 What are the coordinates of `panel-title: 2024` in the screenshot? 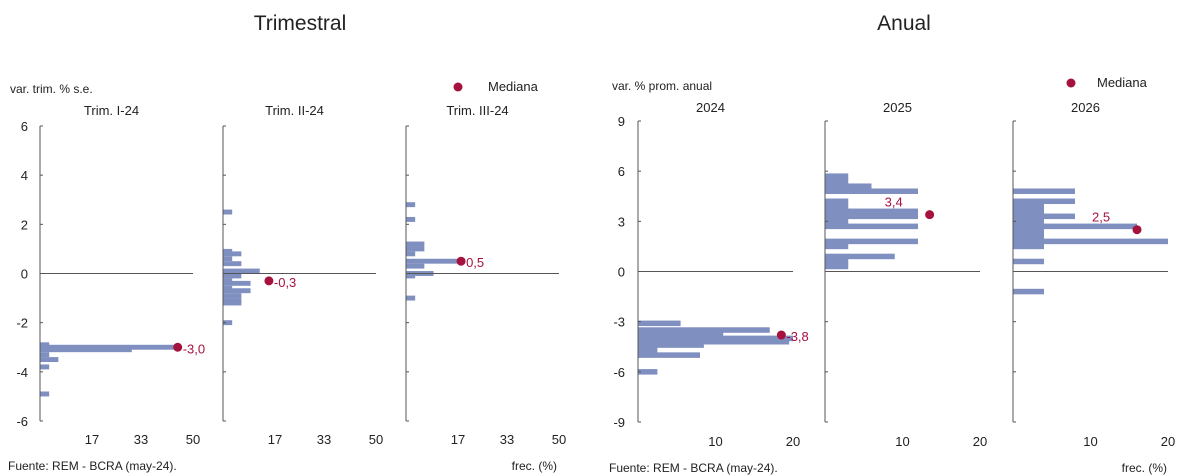 It's located at (710, 107).